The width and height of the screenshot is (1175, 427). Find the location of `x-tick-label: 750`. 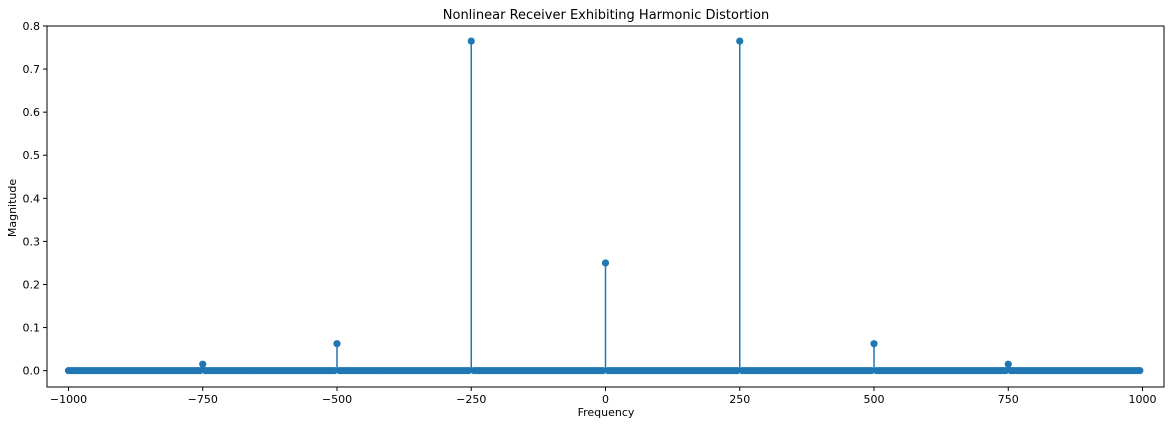

x-tick-label: 750 is located at coordinates (1008, 399).